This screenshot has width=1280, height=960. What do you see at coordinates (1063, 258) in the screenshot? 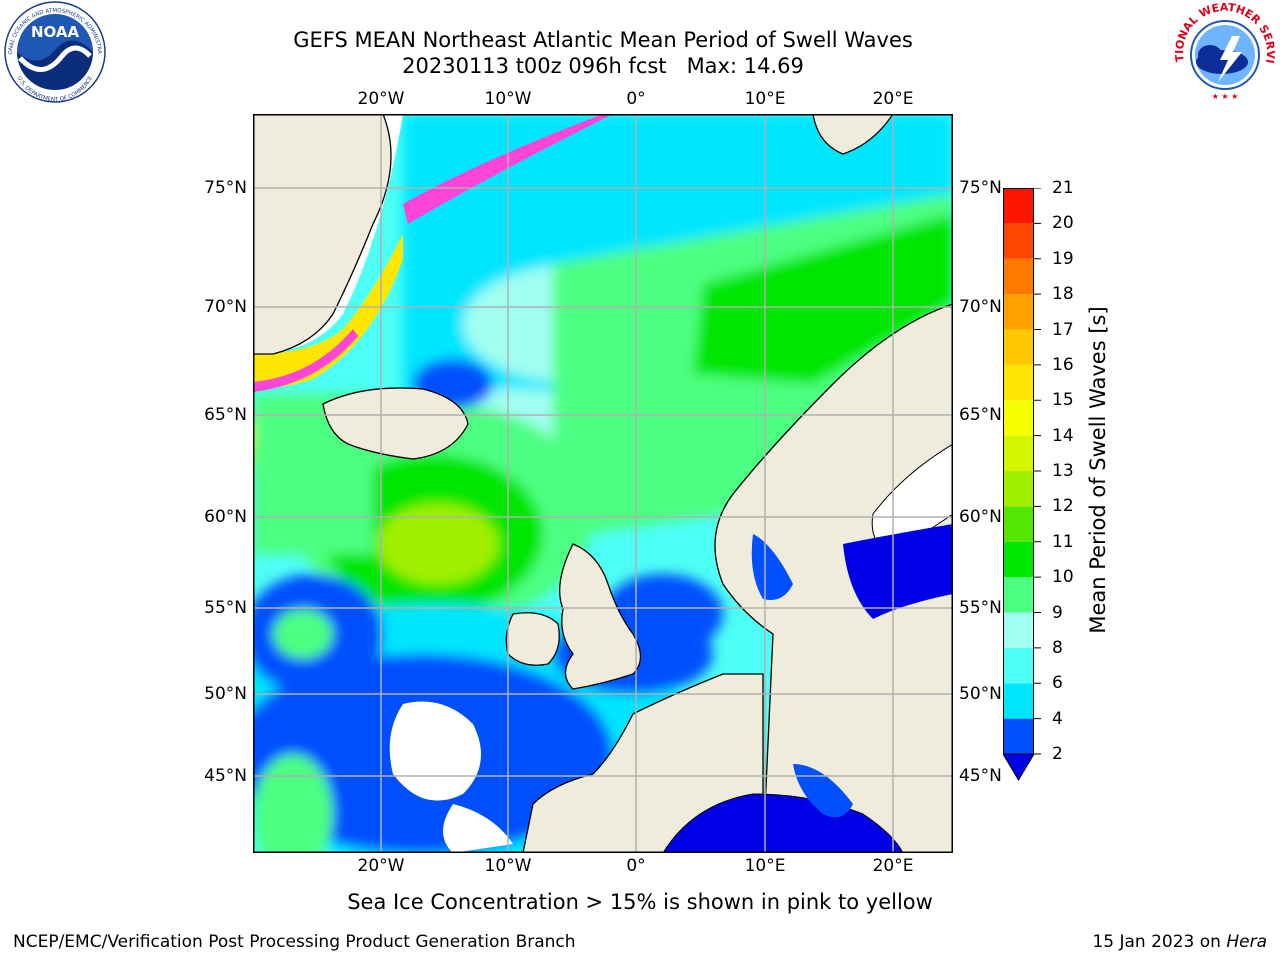
I see `colorbar-tick-label: 19` at bounding box center [1063, 258].